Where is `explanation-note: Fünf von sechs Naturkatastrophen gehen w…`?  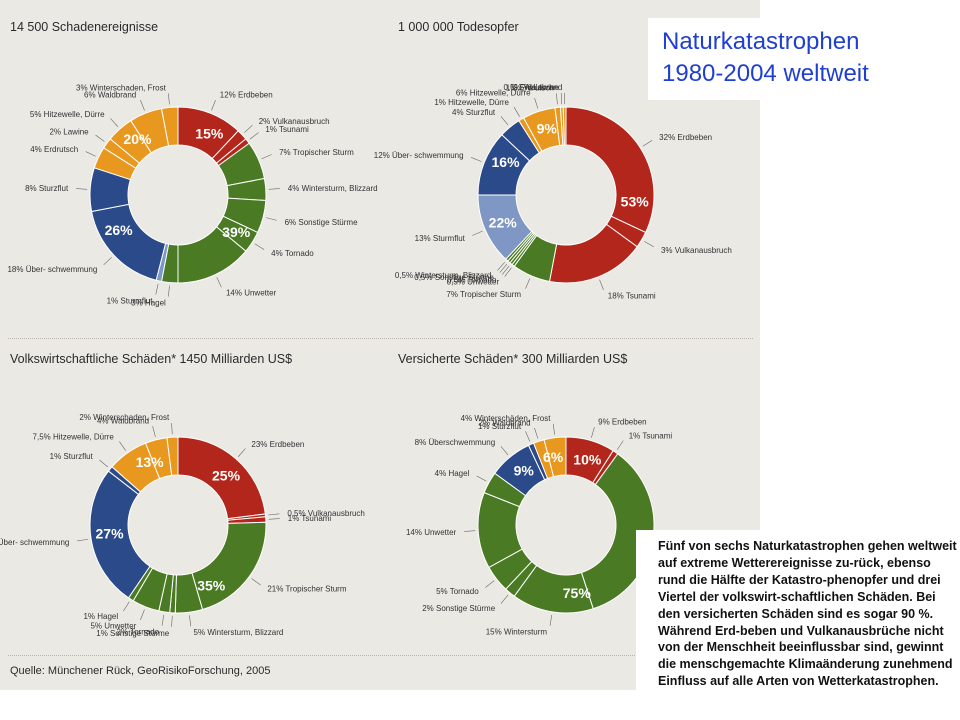
explanation-note: Fünf von sechs Naturkatastrophen gehen w… is located at coordinates (798, 625).